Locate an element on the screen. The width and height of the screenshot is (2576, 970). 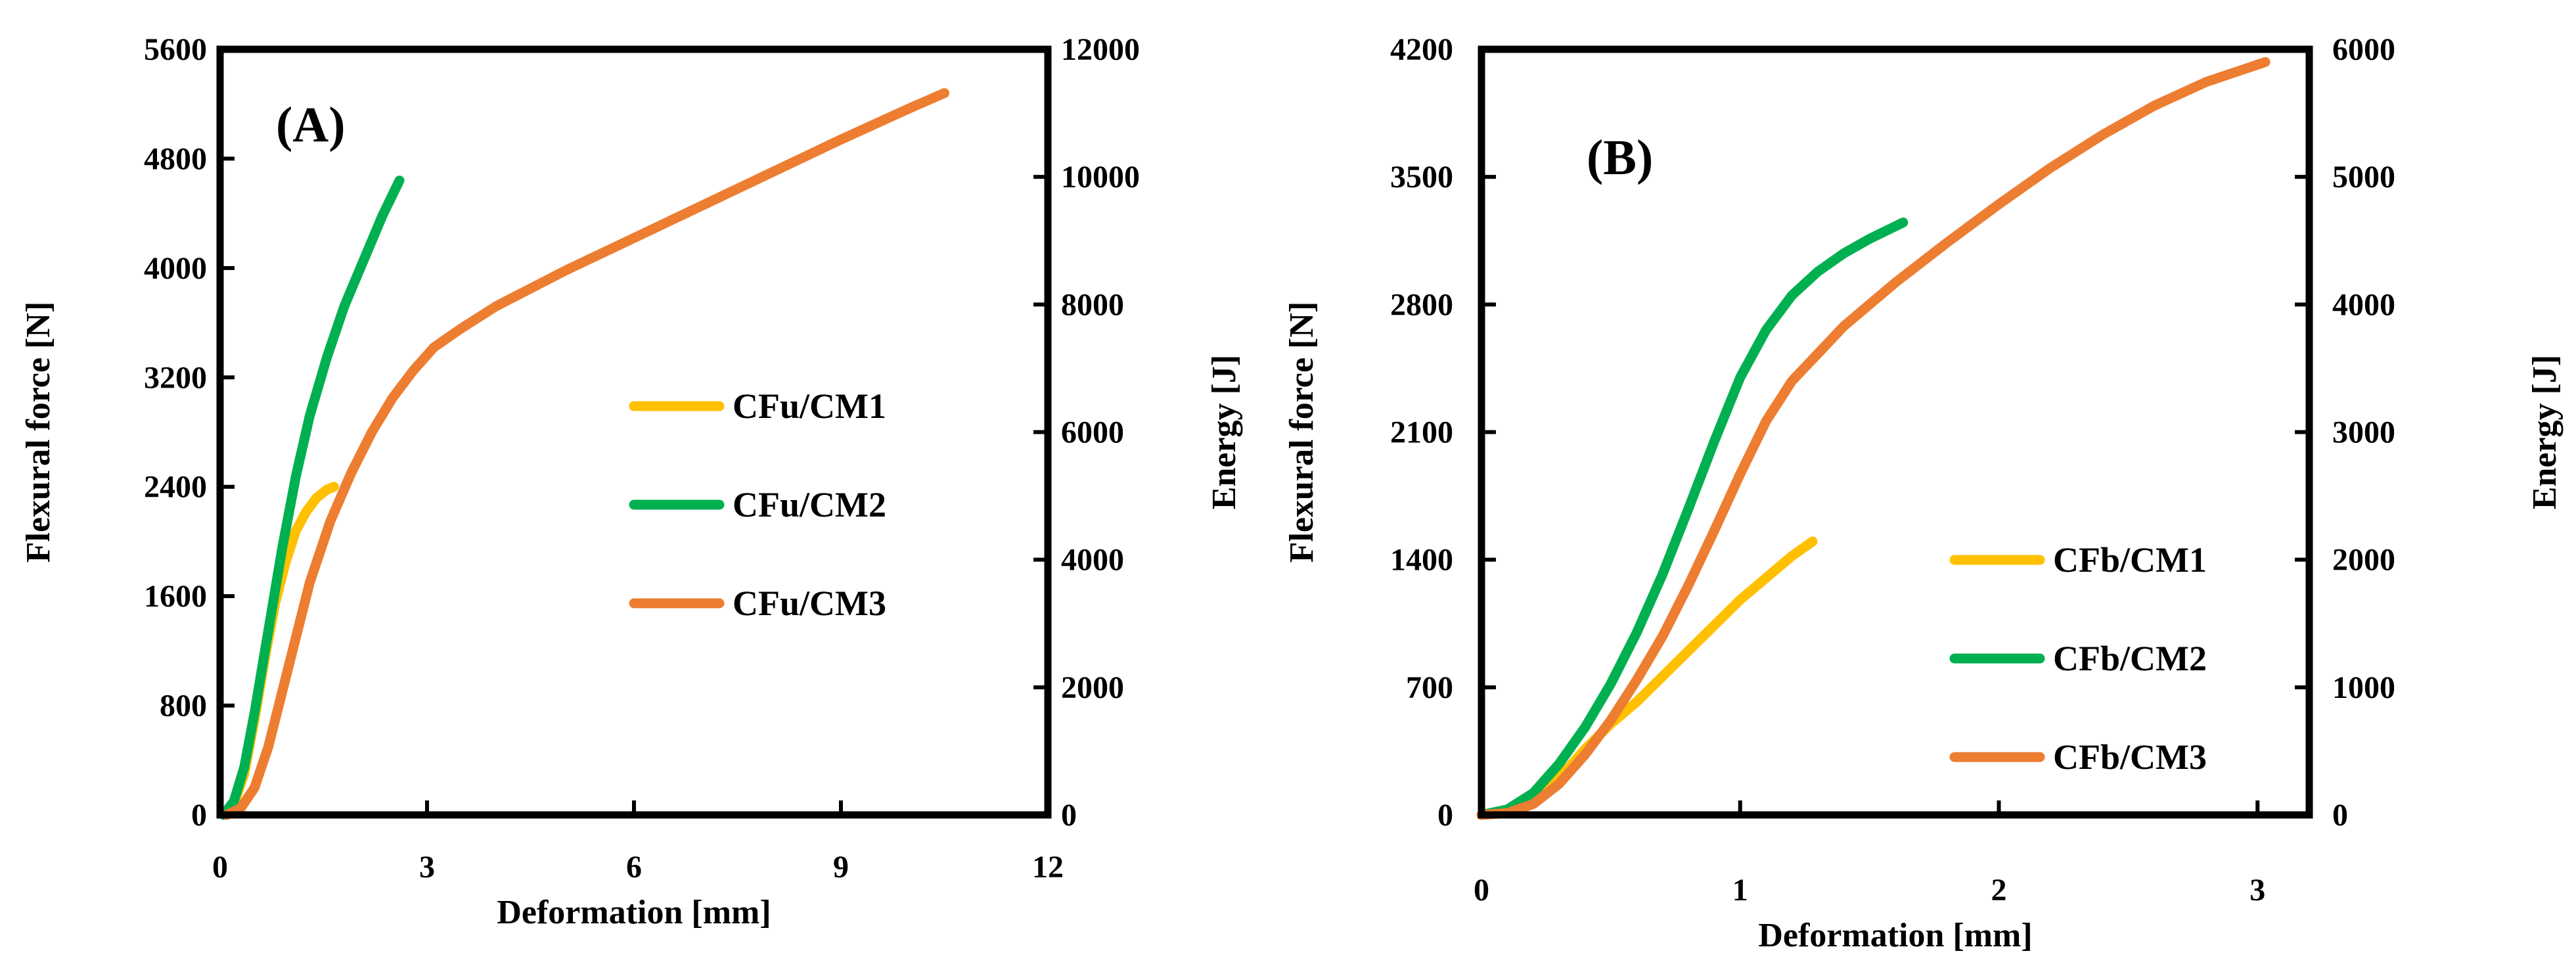
y-right-tick-label: 10000 is located at coordinates (1100, 177).